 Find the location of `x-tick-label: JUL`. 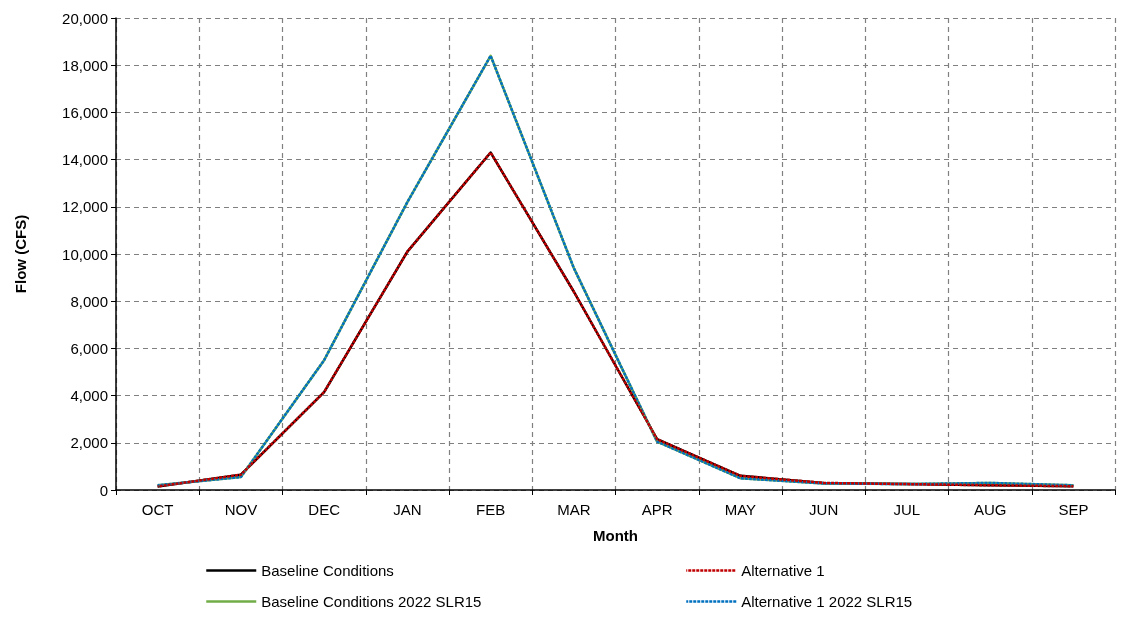

x-tick-label: JUL is located at coordinates (907, 509).